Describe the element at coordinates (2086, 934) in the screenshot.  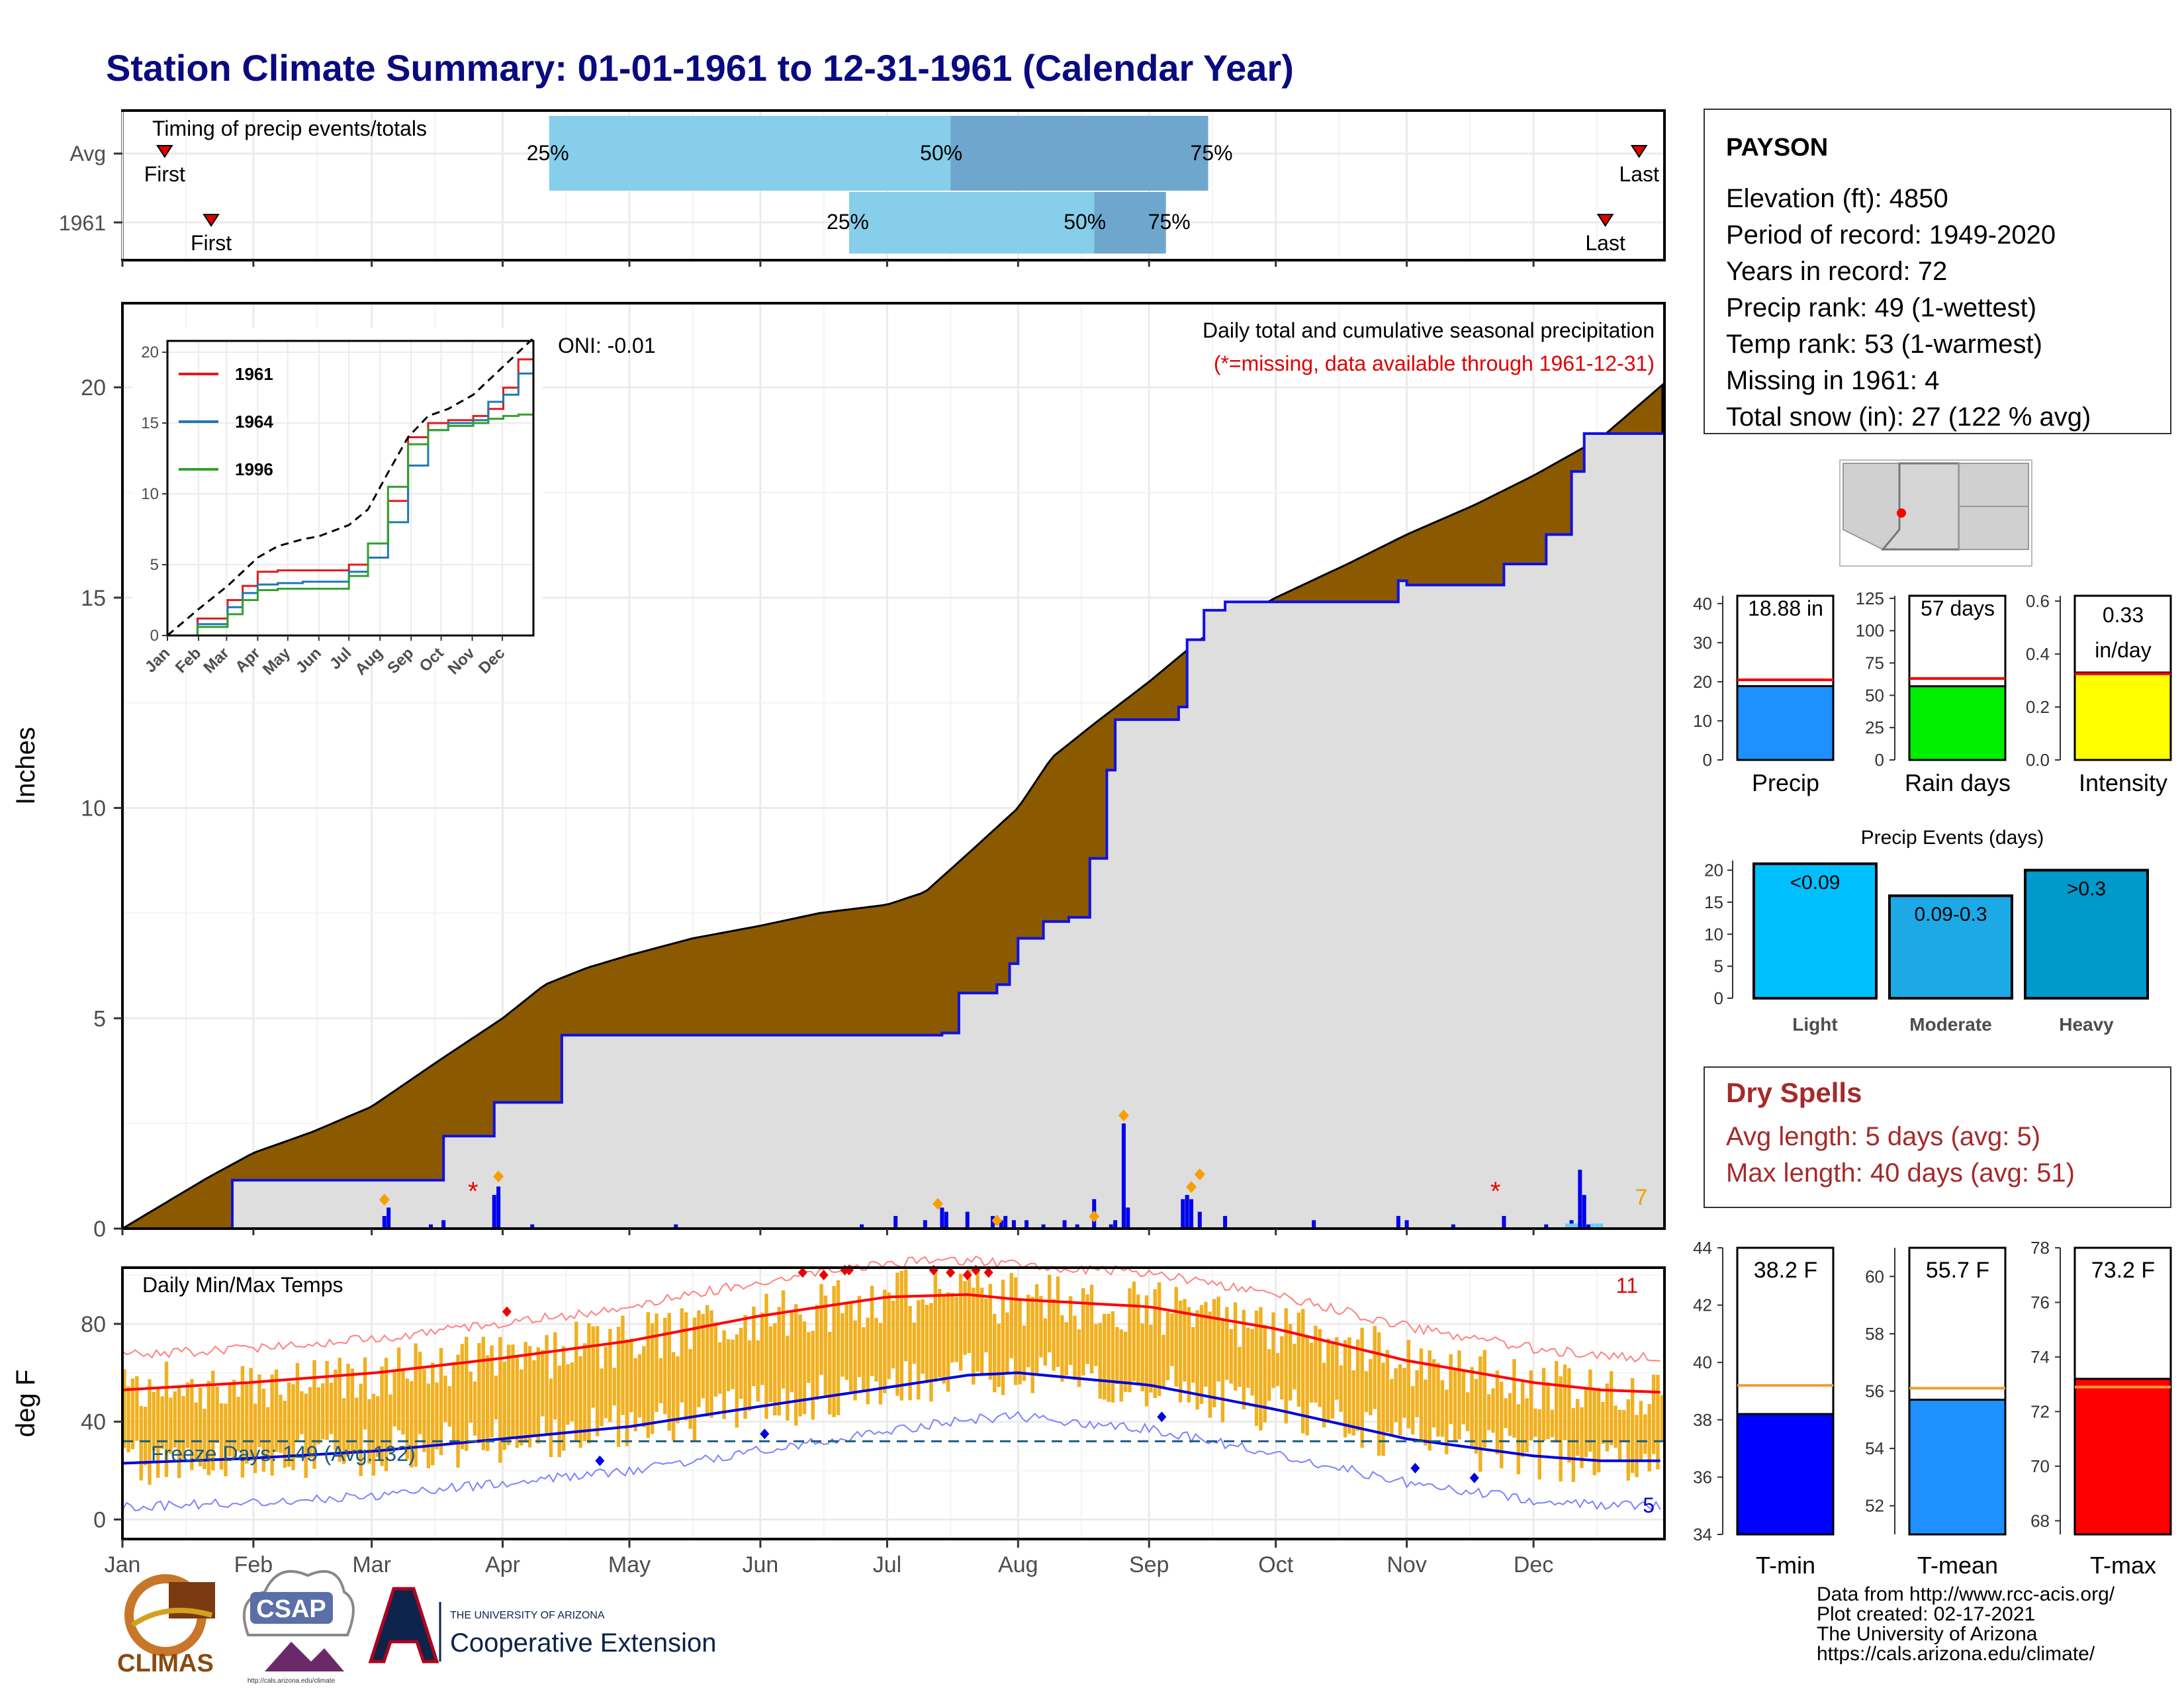
I see `events-bar` at that location.